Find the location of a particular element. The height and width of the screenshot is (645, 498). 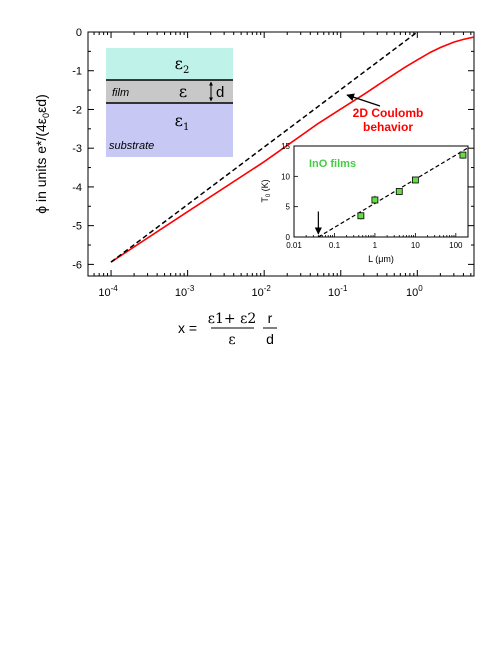

film-side-label: film is located at coordinates (120, 93).